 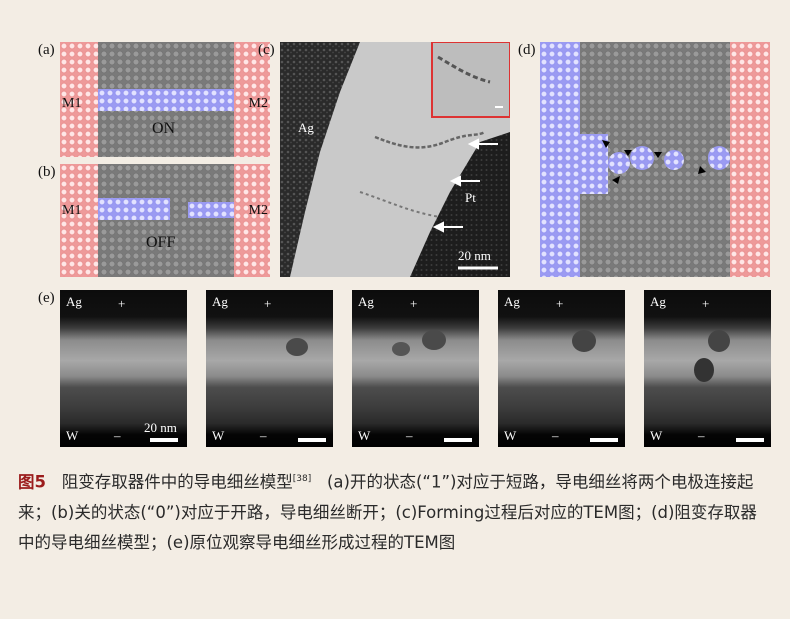 I want to click on panel-c-tem-image: Ag Pt 20 nm, so click(x=395, y=159).